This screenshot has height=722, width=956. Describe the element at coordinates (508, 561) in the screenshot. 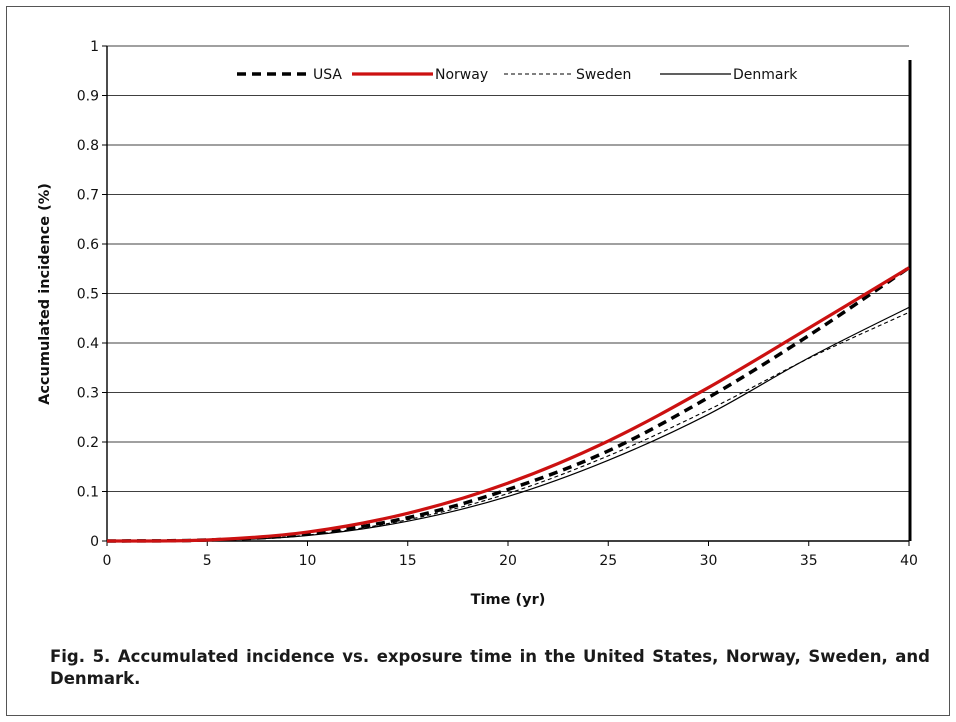

I see `x-tick-label: 20` at that location.